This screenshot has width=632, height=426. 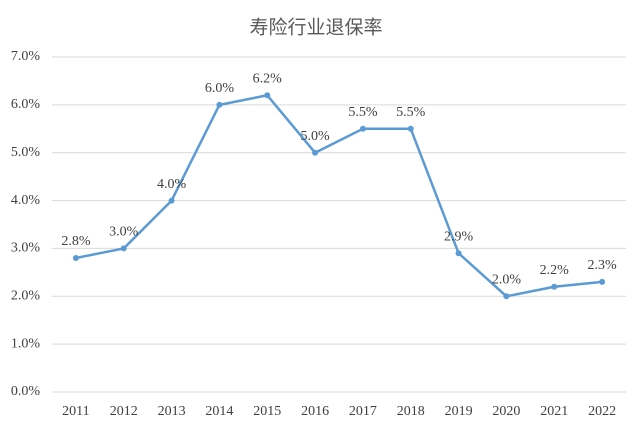 What do you see at coordinates (26, 152) in the screenshot?
I see `y-tick-label: 5.0%` at bounding box center [26, 152].